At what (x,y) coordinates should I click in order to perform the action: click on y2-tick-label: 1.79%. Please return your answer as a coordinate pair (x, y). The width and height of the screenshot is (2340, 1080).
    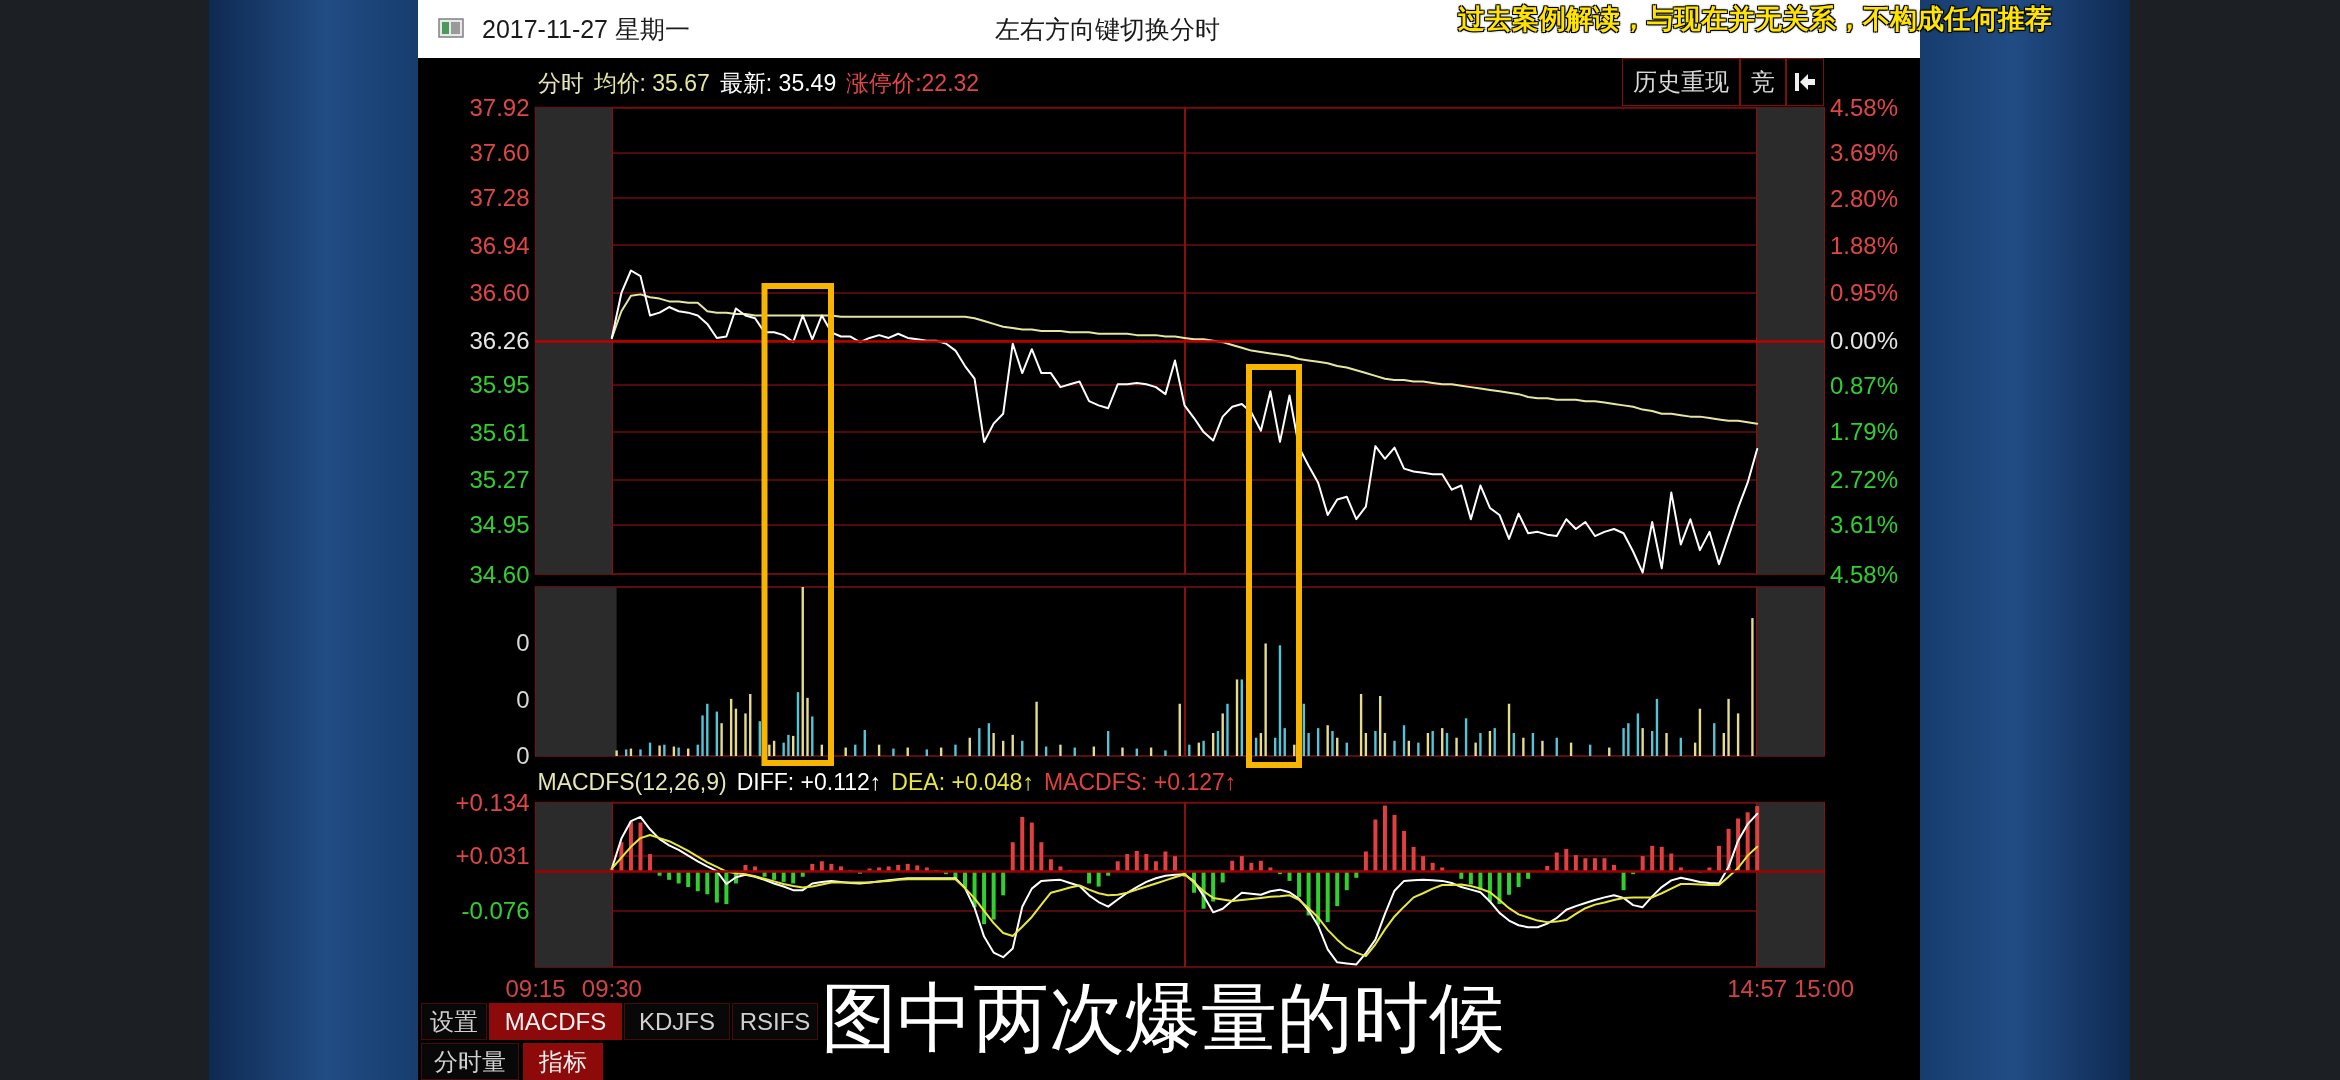
    Looking at the image, I should click on (1864, 432).